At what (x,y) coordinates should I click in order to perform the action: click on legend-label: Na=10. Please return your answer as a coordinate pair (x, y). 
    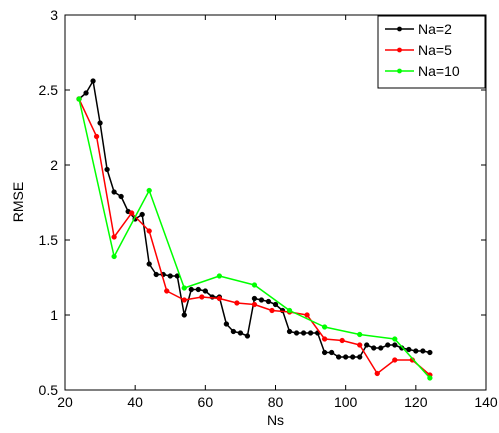
    Looking at the image, I should click on (439, 71).